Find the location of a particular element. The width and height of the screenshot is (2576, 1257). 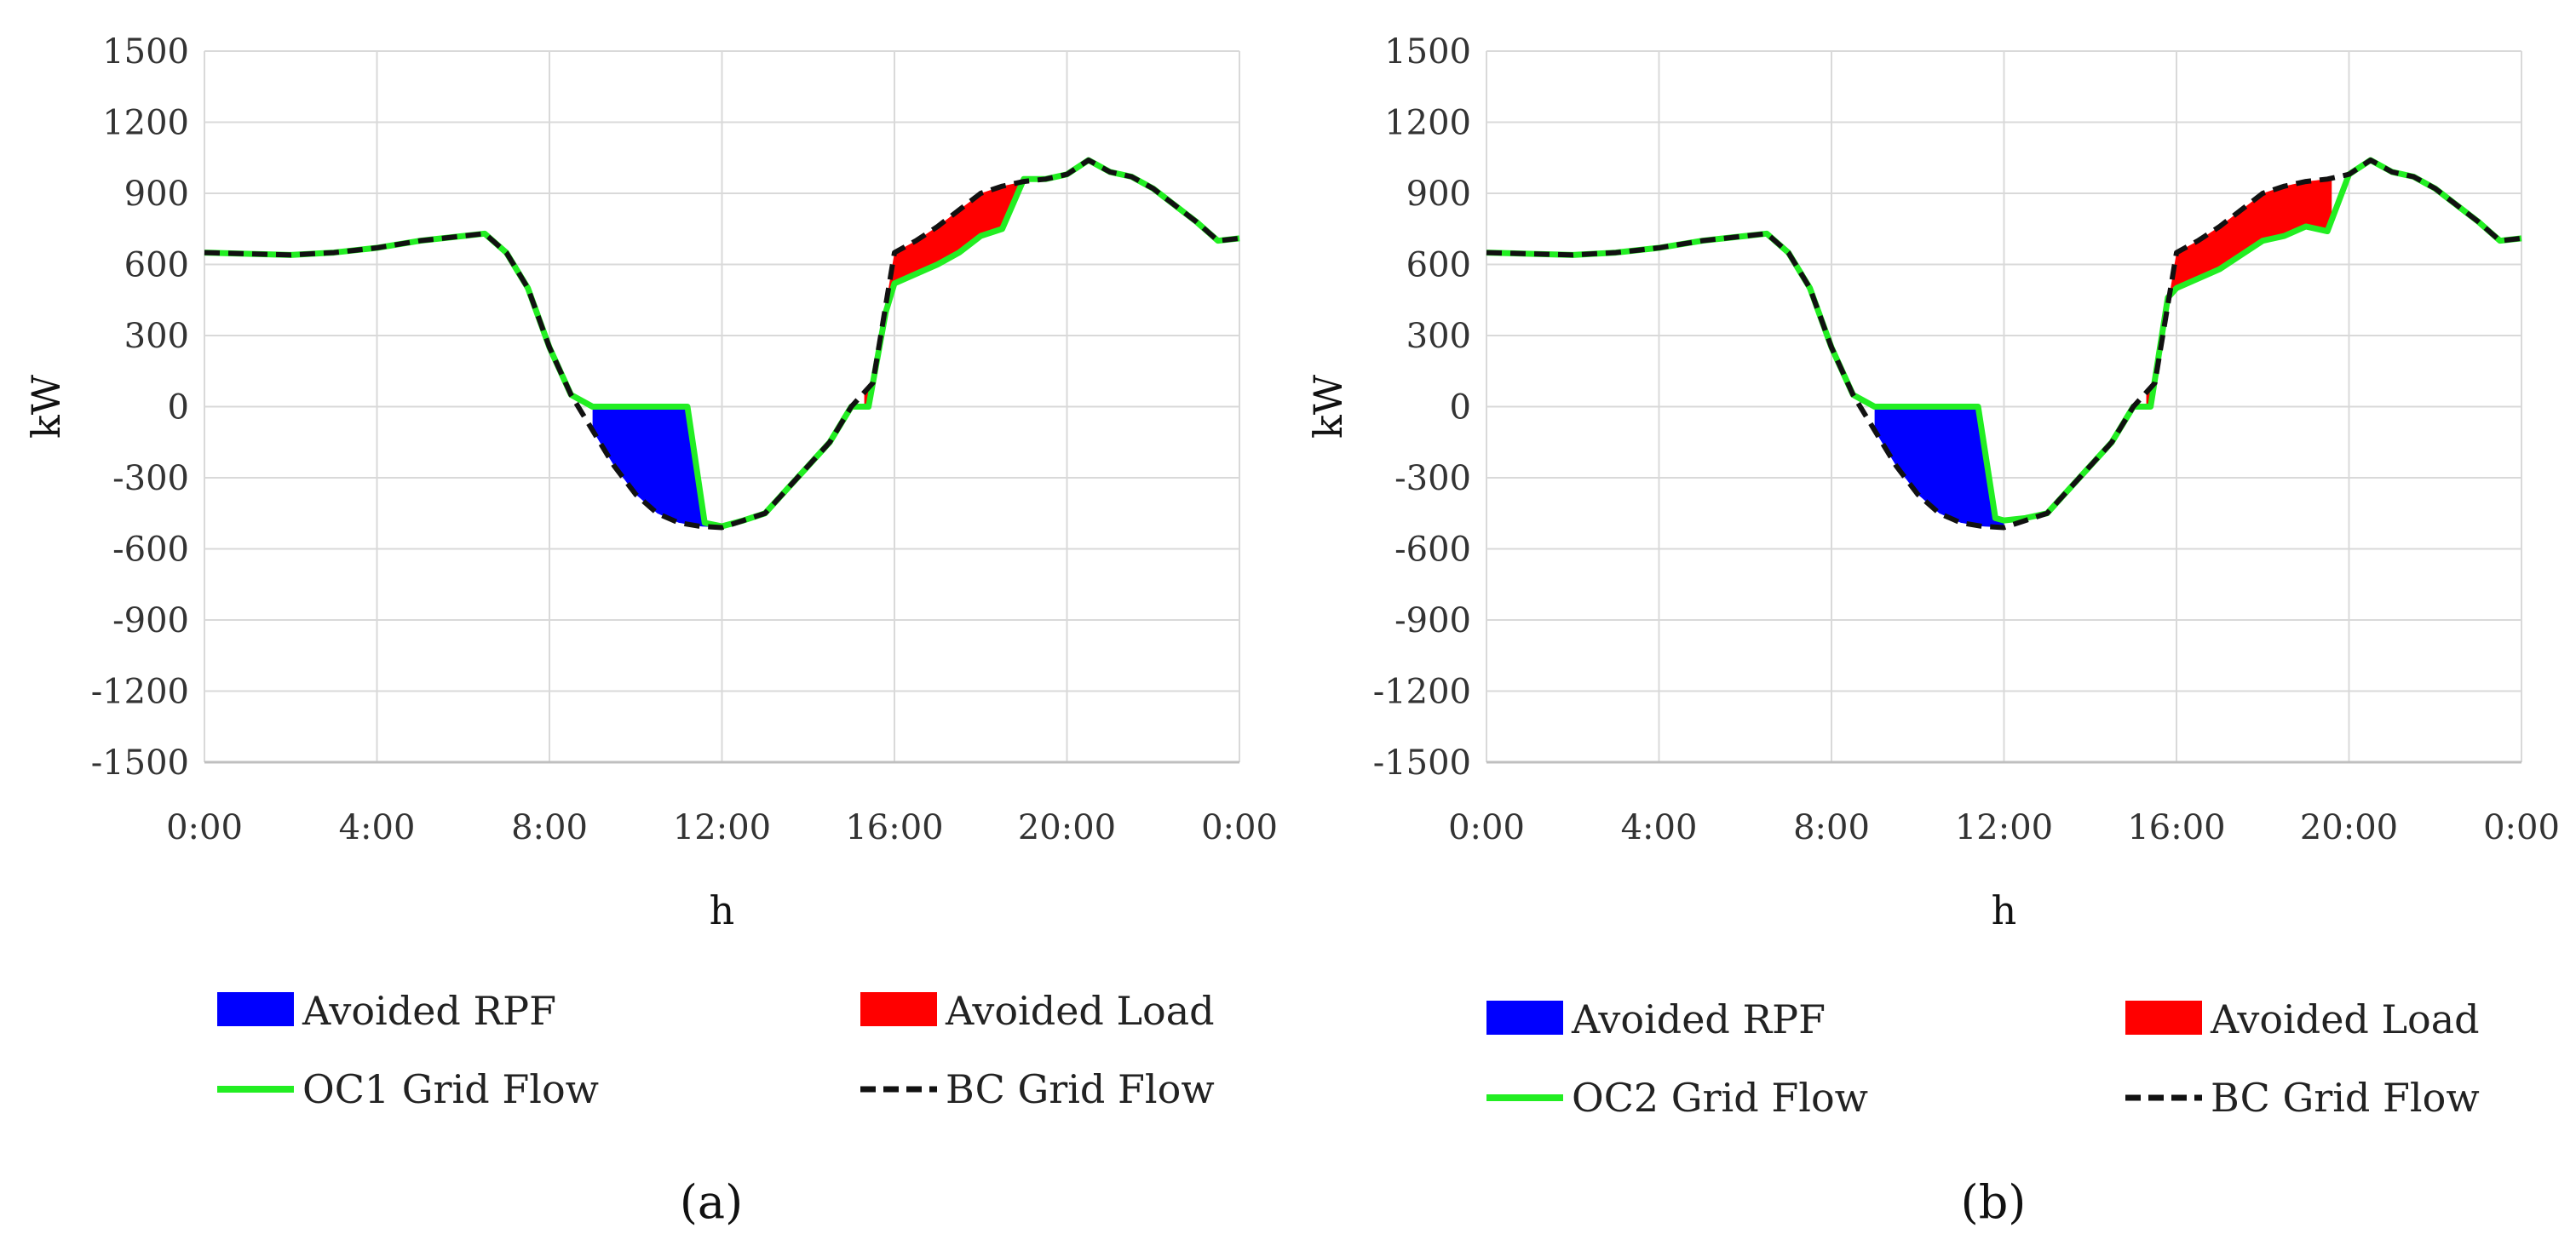

legend-label: OC2 Grid Flow is located at coordinates (1720, 1098).